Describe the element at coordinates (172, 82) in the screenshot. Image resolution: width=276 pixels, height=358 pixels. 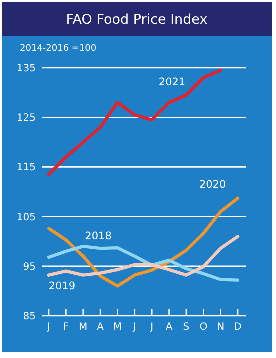
I see `series-label: 2021` at that location.